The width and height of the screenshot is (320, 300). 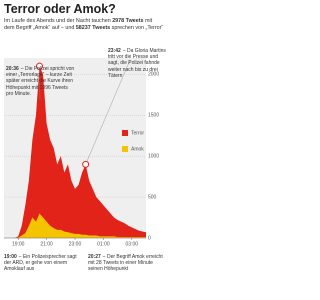 What do you see at coordinates (153, 116) in the screenshot?
I see `y-tick-label: 1500` at bounding box center [153, 116].